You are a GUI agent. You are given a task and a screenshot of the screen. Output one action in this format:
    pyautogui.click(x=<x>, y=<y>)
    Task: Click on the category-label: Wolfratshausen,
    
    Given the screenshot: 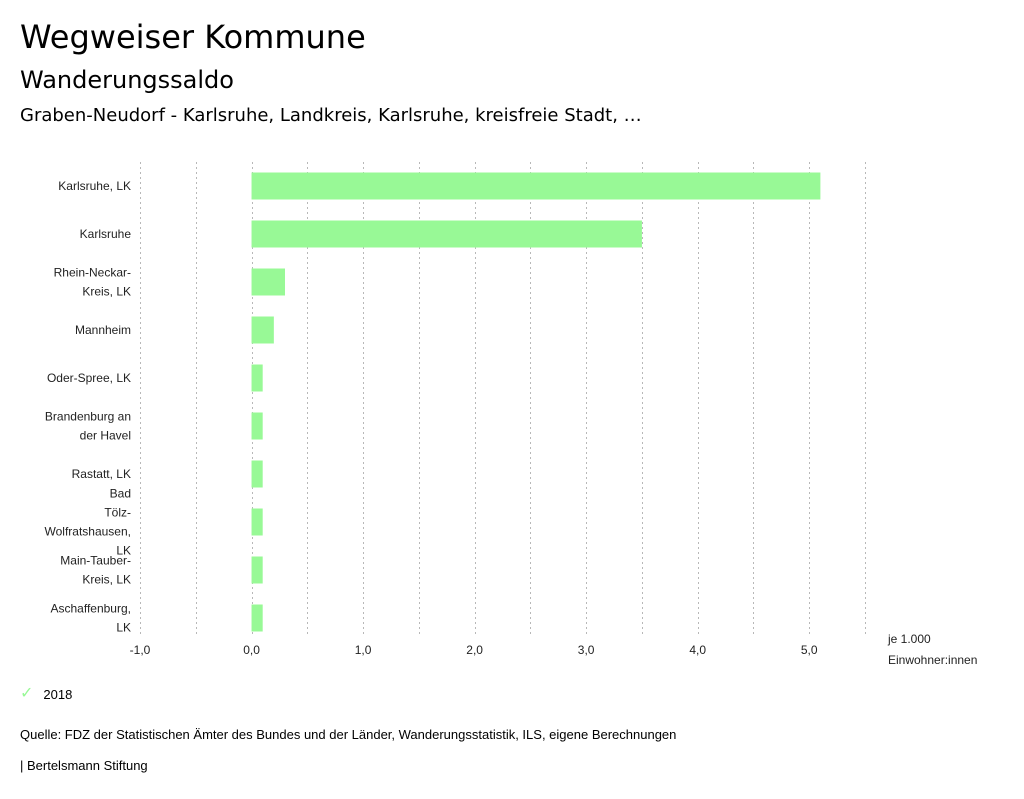 What is the action you would take?
    pyautogui.click(x=88, y=532)
    